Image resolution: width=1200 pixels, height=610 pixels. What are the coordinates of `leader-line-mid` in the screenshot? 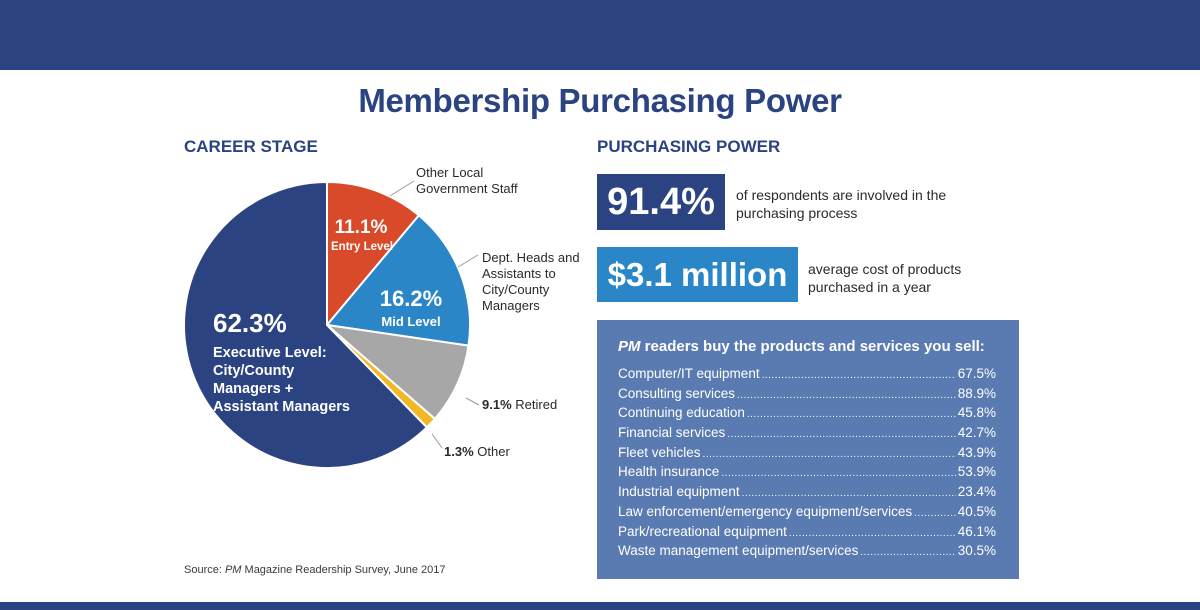 It's located at (468, 261).